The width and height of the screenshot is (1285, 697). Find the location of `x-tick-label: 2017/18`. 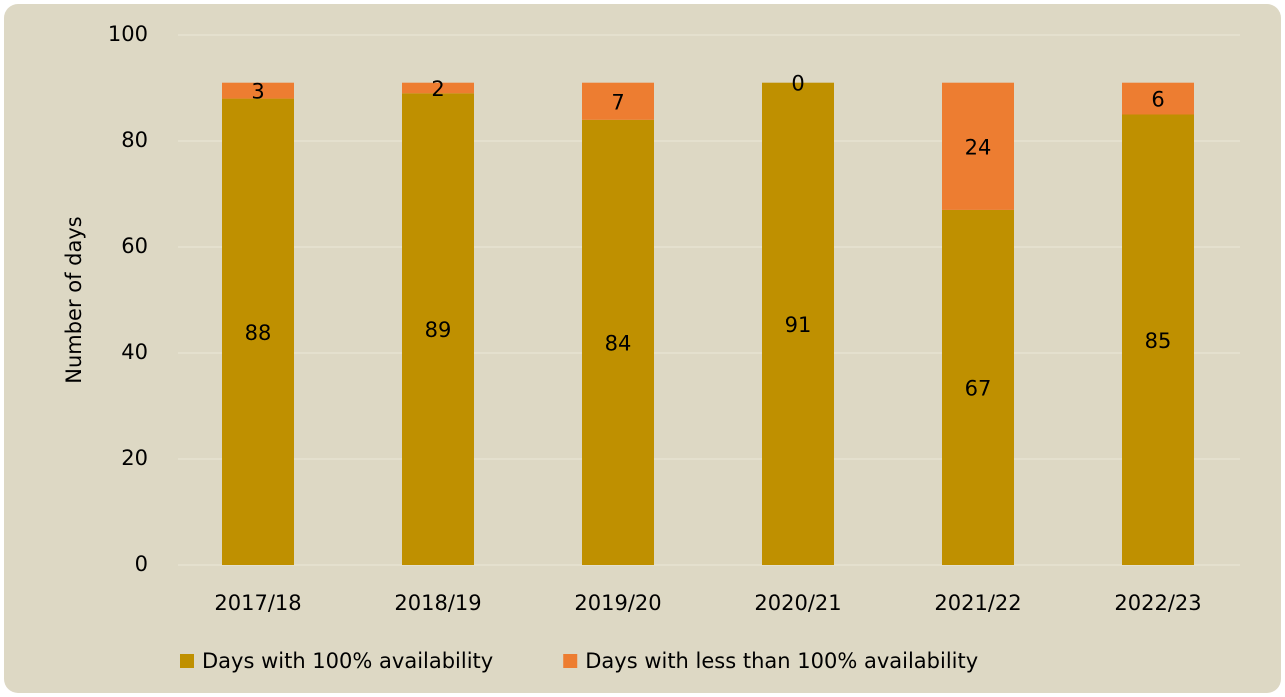

x-tick-label: 2017/18 is located at coordinates (257, 603).